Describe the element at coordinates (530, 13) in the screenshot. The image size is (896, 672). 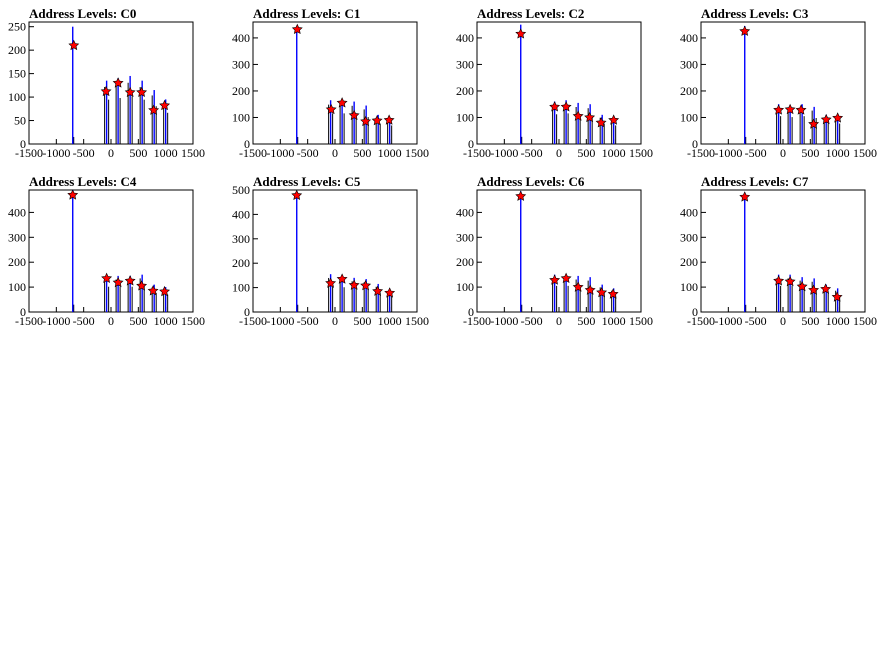
I see `chart-title: Address Levels: C2` at that location.